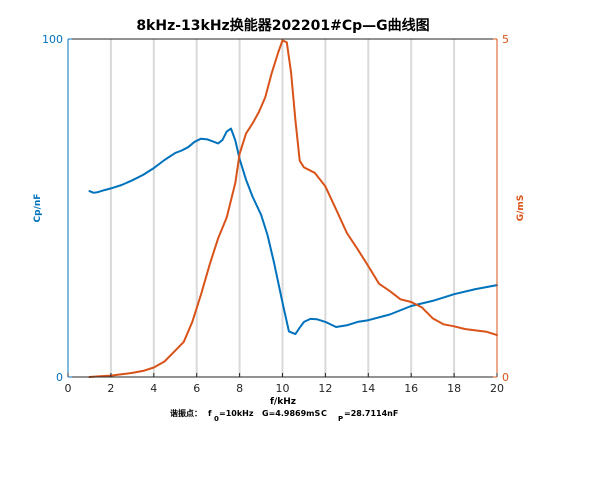  What do you see at coordinates (236, 413) in the screenshot?
I see `annotation-f-value: =10kHz` at bounding box center [236, 413].